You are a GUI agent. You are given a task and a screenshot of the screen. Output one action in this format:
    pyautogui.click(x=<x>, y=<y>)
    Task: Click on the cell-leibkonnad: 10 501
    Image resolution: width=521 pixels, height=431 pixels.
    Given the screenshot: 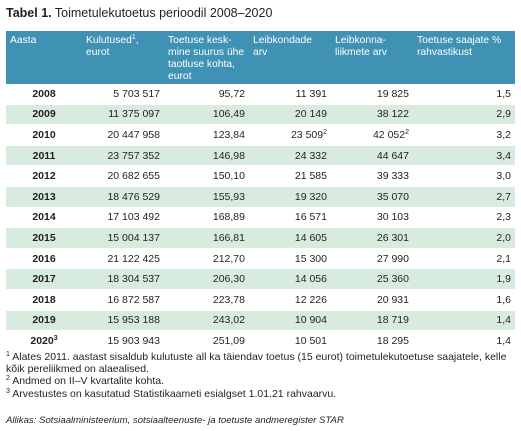 What is the action you would take?
    pyautogui.click(x=290, y=341)
    